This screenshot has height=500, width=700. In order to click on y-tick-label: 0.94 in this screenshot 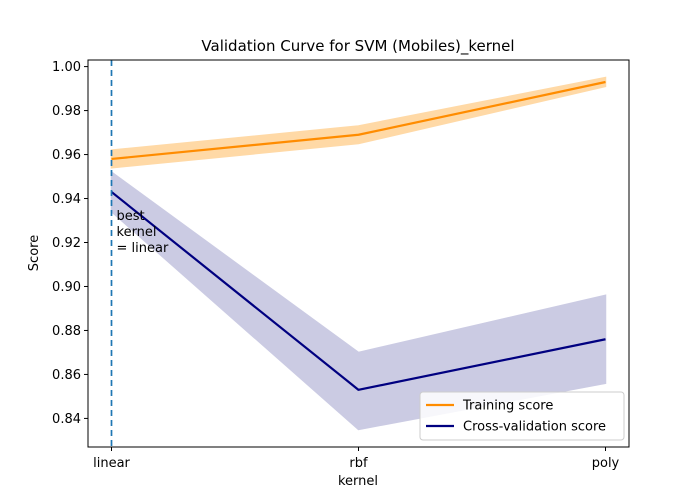, I will do `click(66, 199)`.